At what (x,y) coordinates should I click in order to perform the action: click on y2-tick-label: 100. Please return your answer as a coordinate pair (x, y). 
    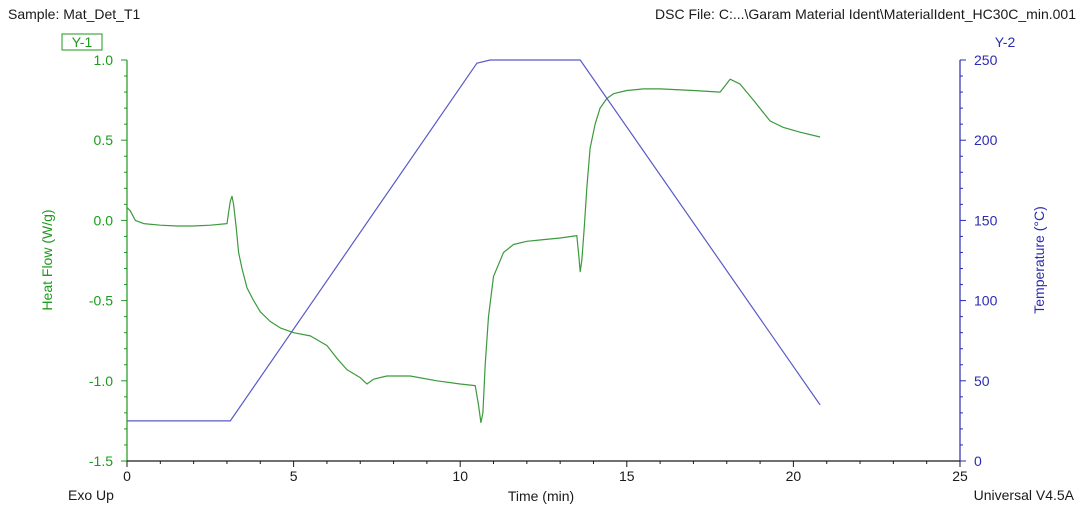
    Looking at the image, I should click on (986, 301).